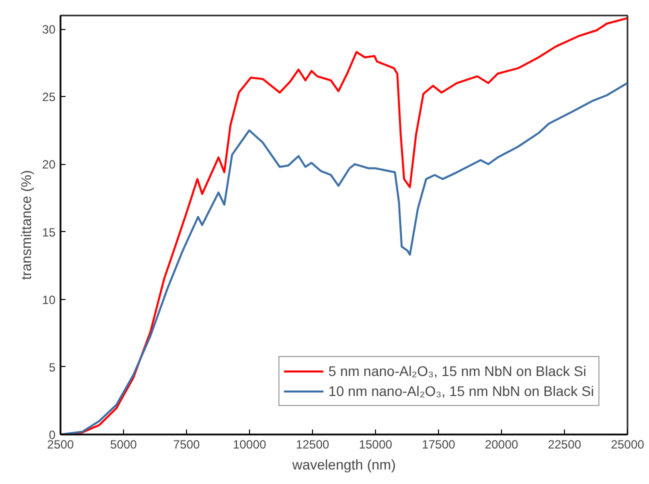  I want to click on legend-label: 5 nm nano-Al₂O₃, 15 nm NbN on Black Si, so click(457, 371).